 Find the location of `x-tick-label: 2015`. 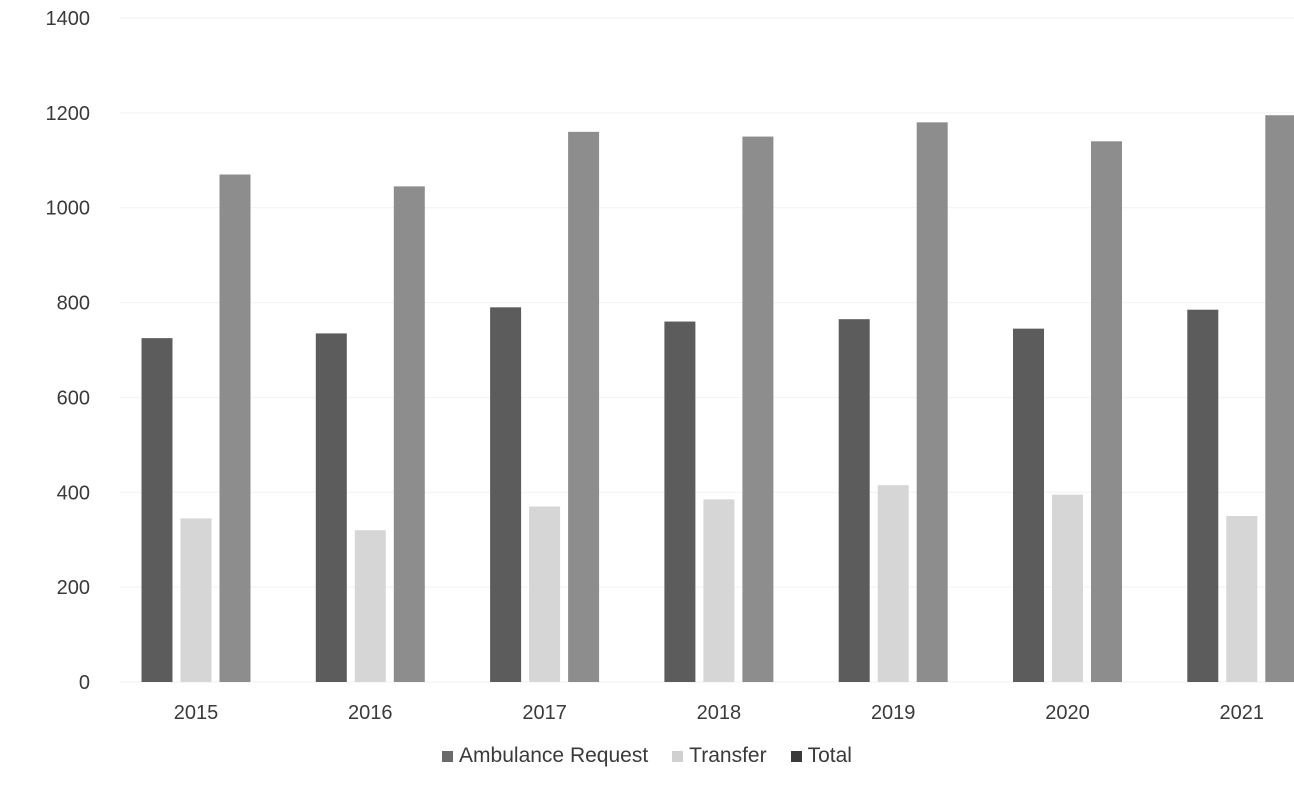

x-tick-label: 2015 is located at coordinates (196, 713).